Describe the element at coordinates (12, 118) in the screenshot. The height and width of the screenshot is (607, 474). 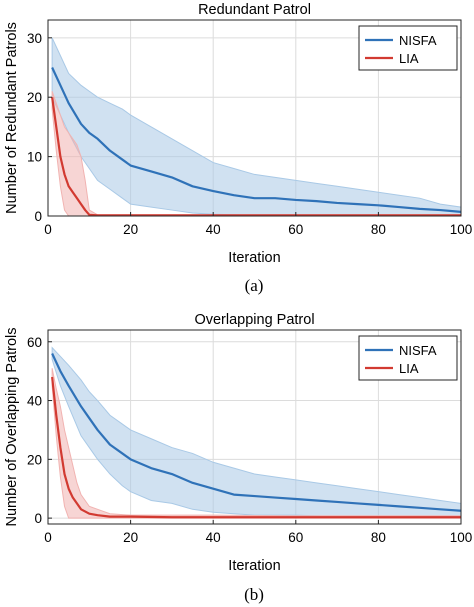
I see `y-axis-label: Number of Redundant Patrols` at that location.